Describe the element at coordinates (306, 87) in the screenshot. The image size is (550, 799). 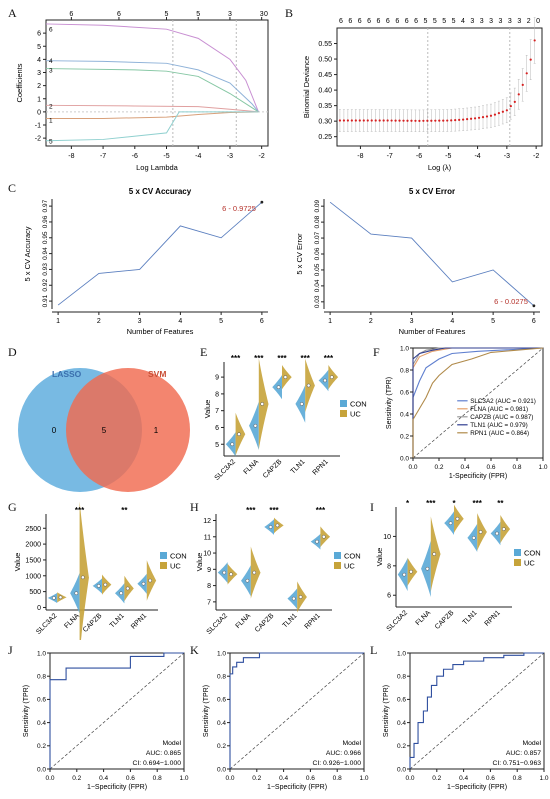
I see `y-axis-label: Binomial Deviance` at that location.